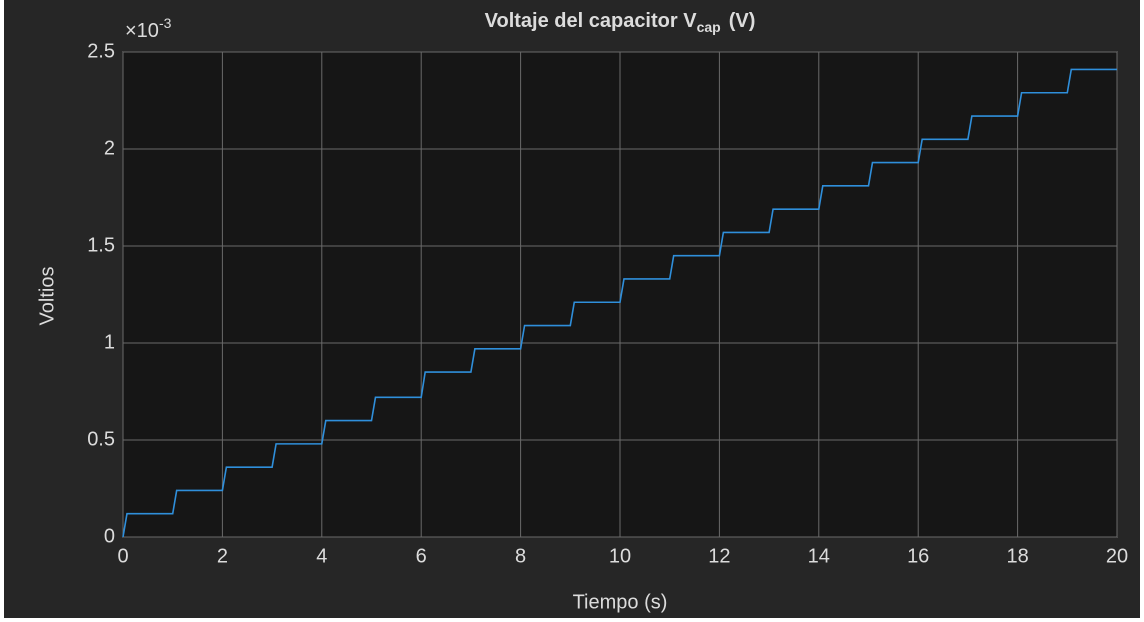  Describe the element at coordinates (142, 31) in the screenshot. I see `exponent-base: ×10` at that location.